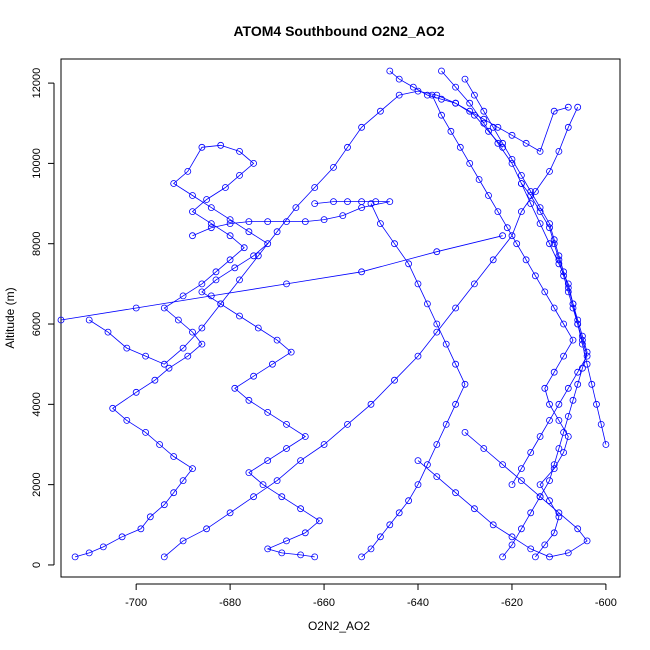  What do you see at coordinates (512, 603) in the screenshot?
I see `x-tick-label: -620` at bounding box center [512, 603].